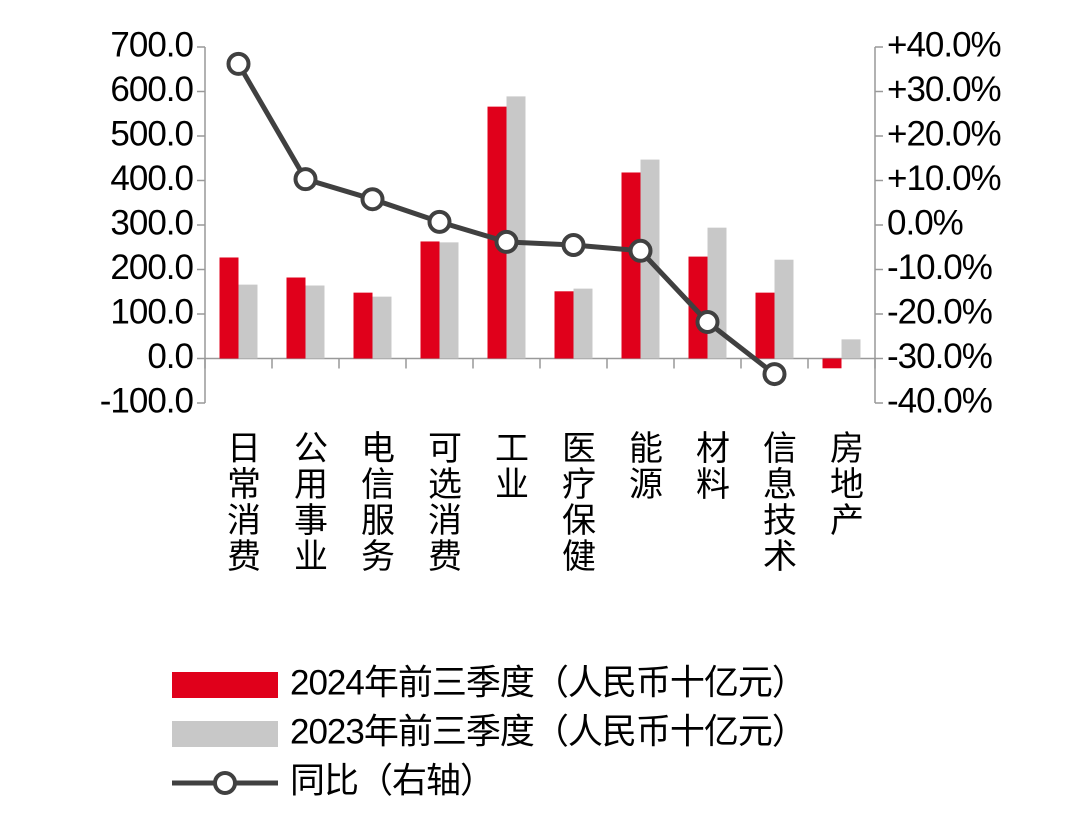 Image resolution: width=1069 pixels, height=824 pixels. What do you see at coordinates (442, 502) in the screenshot?
I see `x-tick-label: 可选消费` at bounding box center [442, 502].